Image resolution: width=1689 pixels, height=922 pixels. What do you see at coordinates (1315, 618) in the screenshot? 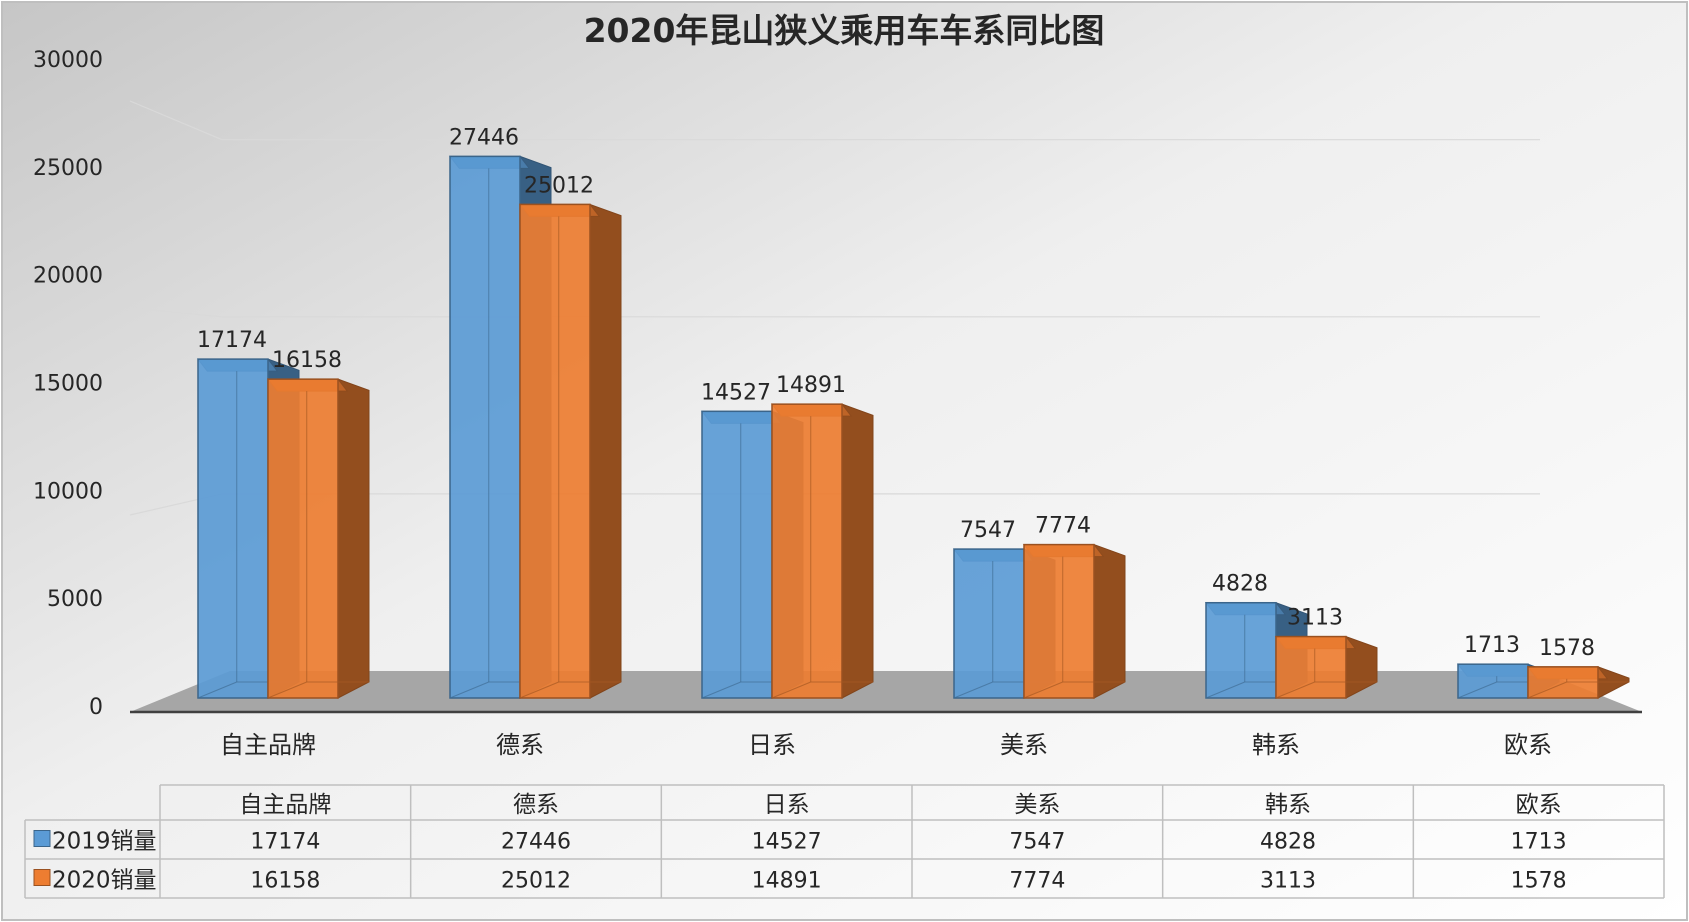
I see `data-label: 3113` at bounding box center [1315, 618].